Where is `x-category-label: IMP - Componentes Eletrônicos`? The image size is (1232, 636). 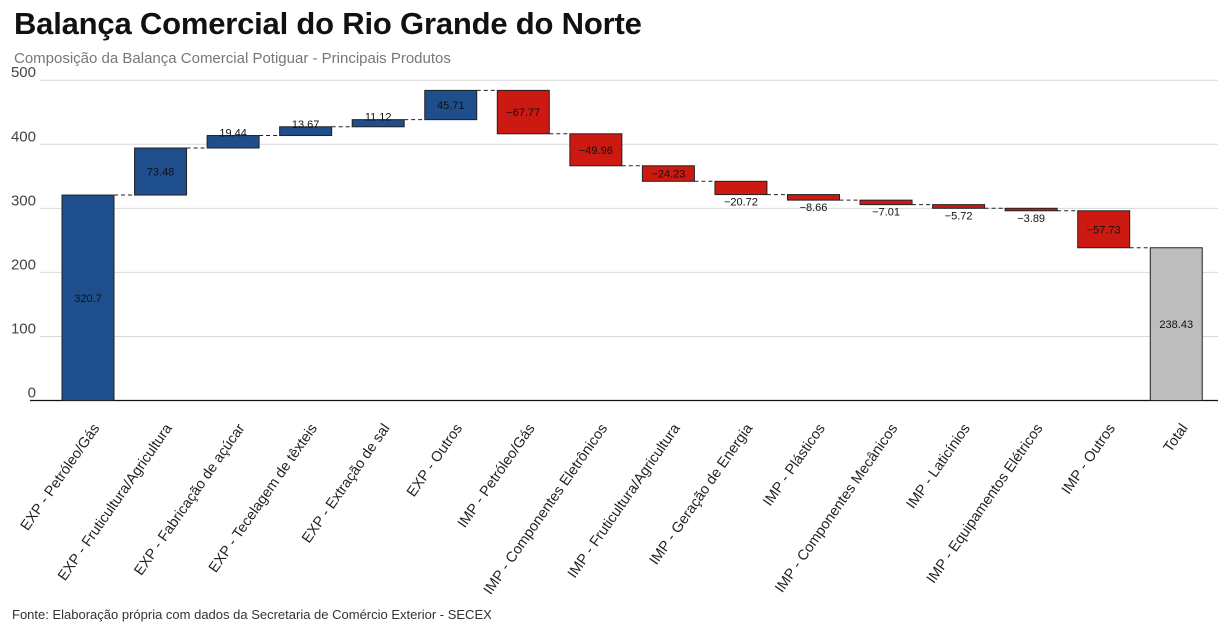 x-category-label: IMP - Componentes Eletrônicos is located at coordinates (546, 509).